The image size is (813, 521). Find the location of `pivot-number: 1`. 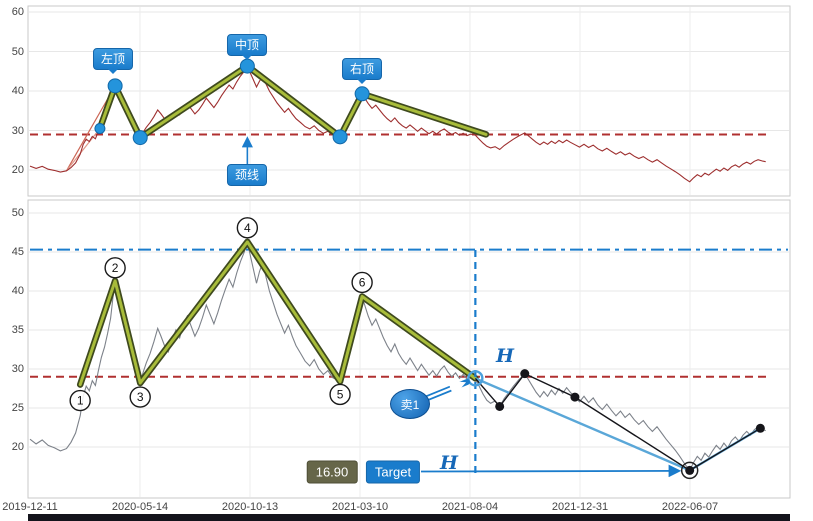

pivot-number: 1 is located at coordinates (80, 401).